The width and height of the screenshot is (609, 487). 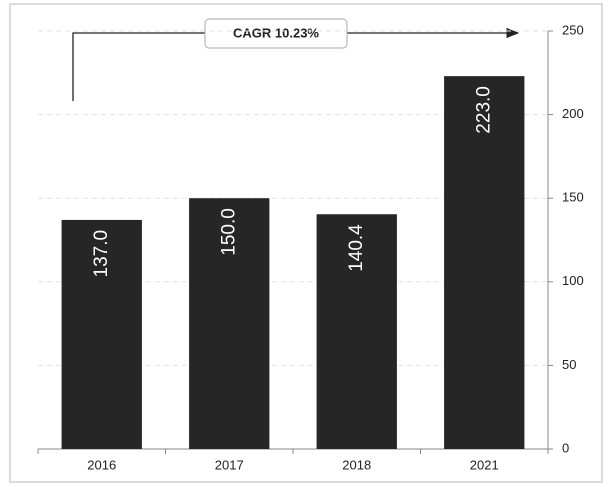 What do you see at coordinates (573, 29) in the screenshot?
I see `y-tick-label: 250` at bounding box center [573, 29].